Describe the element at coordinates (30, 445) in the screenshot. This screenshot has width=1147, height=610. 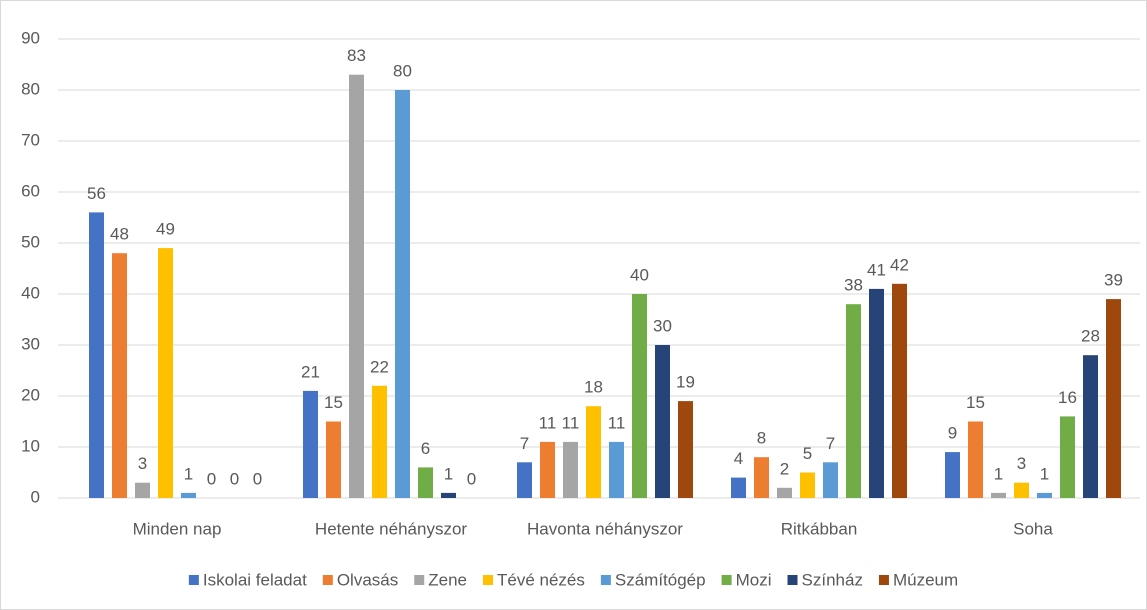
I see `y-tick-label: 10` at that location.